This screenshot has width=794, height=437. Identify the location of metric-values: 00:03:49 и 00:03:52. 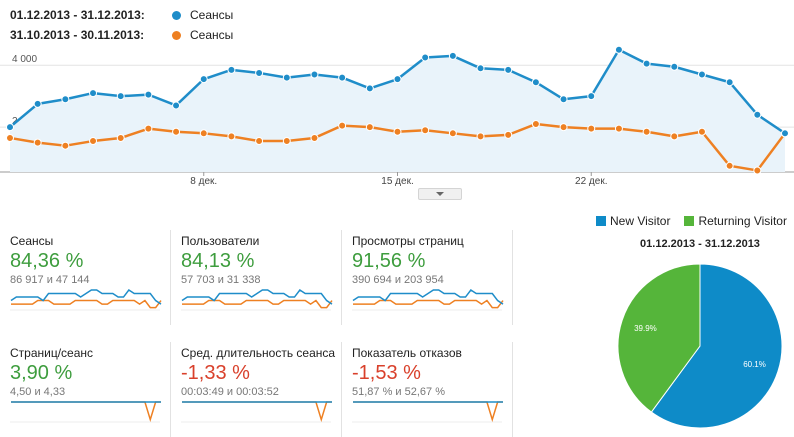
(230, 392).